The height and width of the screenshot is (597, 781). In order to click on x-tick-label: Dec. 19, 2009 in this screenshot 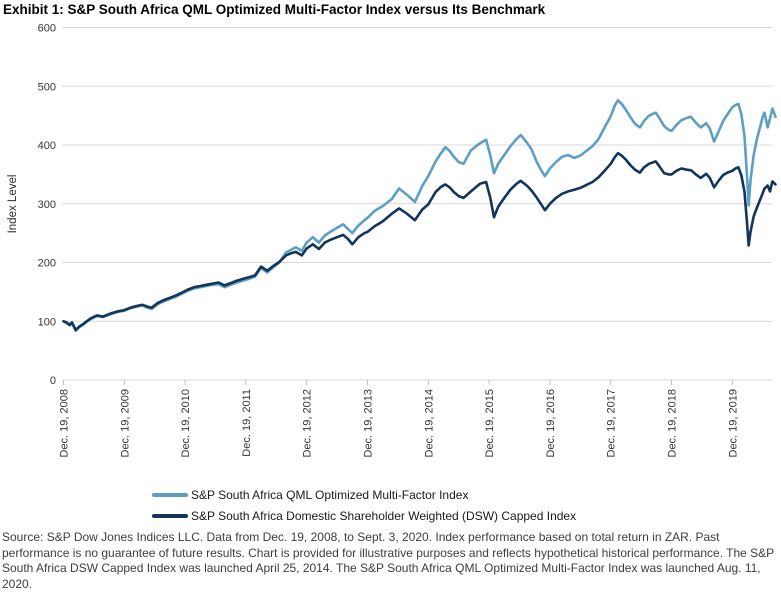, I will do `click(125, 423)`.